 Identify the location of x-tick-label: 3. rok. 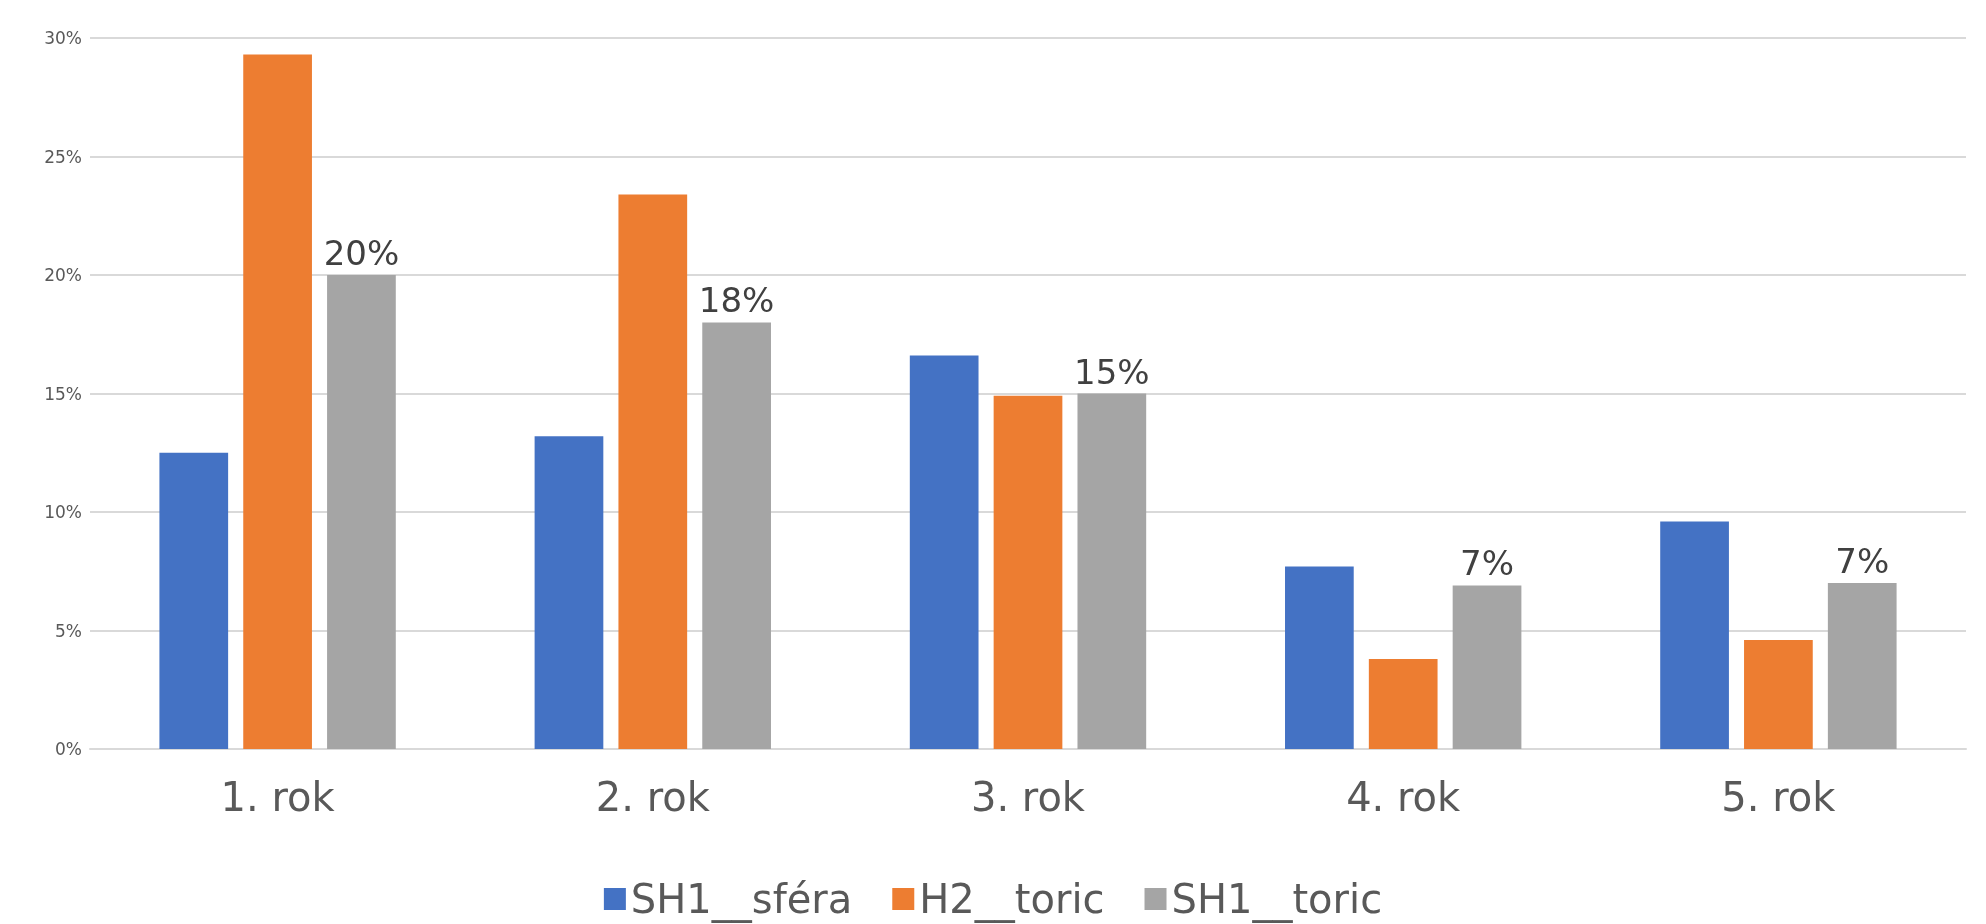
(1028, 797).